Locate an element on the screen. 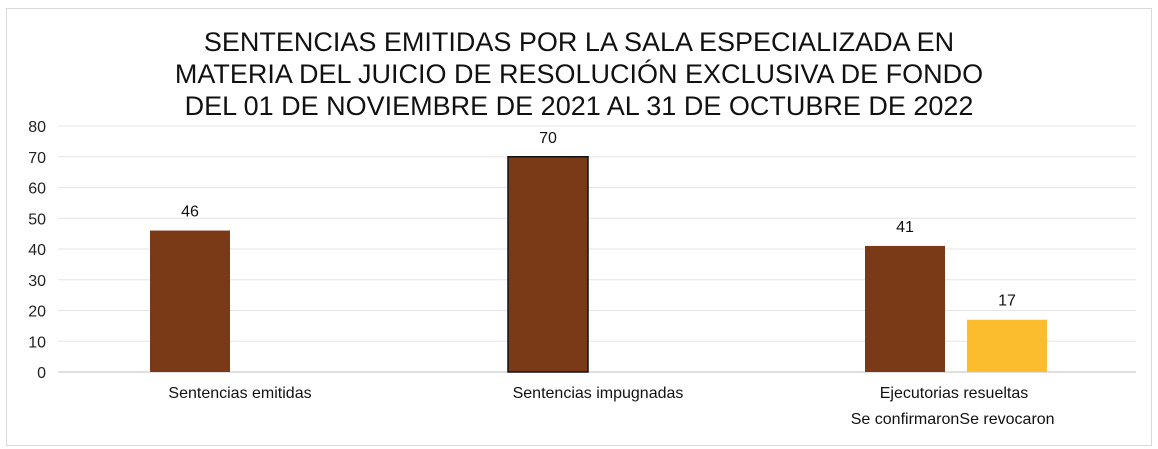 Image resolution: width=1158 pixels, height=449 pixels. y-tick-label: 20 is located at coordinates (37, 312).